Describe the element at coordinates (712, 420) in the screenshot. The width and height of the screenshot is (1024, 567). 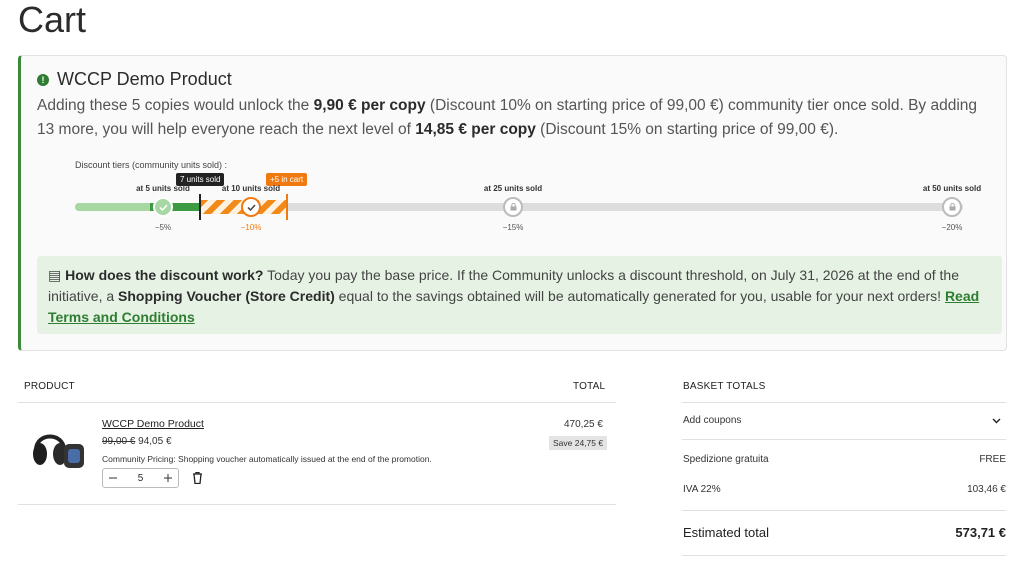
I see `coupons-toggle: Add coupons` at that location.